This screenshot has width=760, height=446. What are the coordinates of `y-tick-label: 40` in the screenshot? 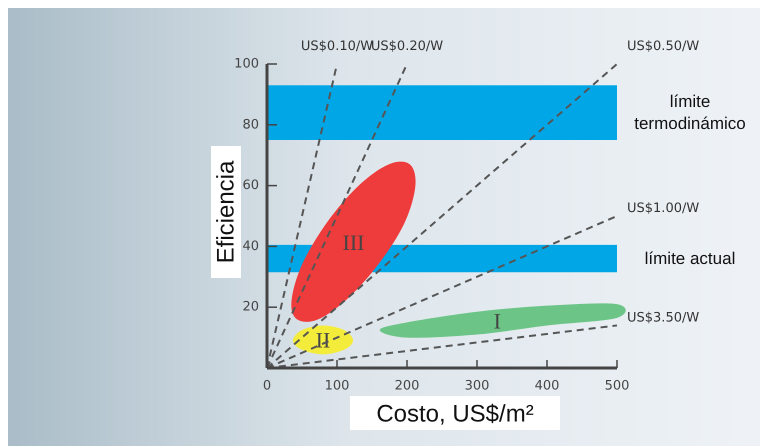 It's located at (250, 246).